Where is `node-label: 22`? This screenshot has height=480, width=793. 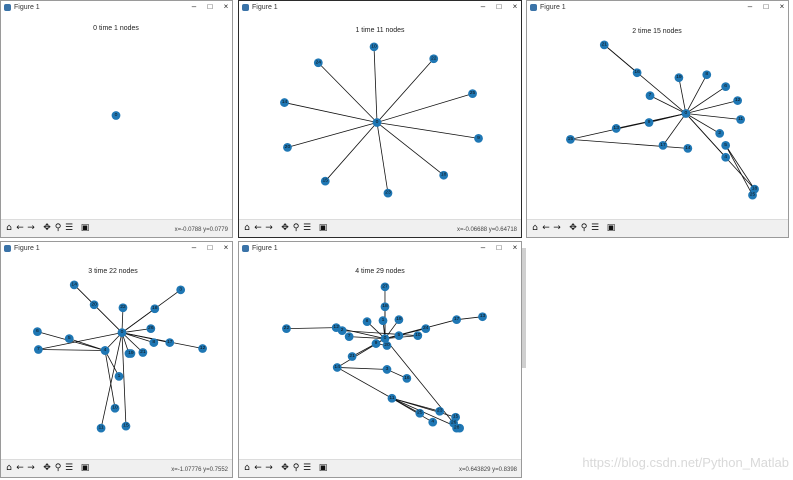
node-label: 22 is located at coordinates (123, 307).